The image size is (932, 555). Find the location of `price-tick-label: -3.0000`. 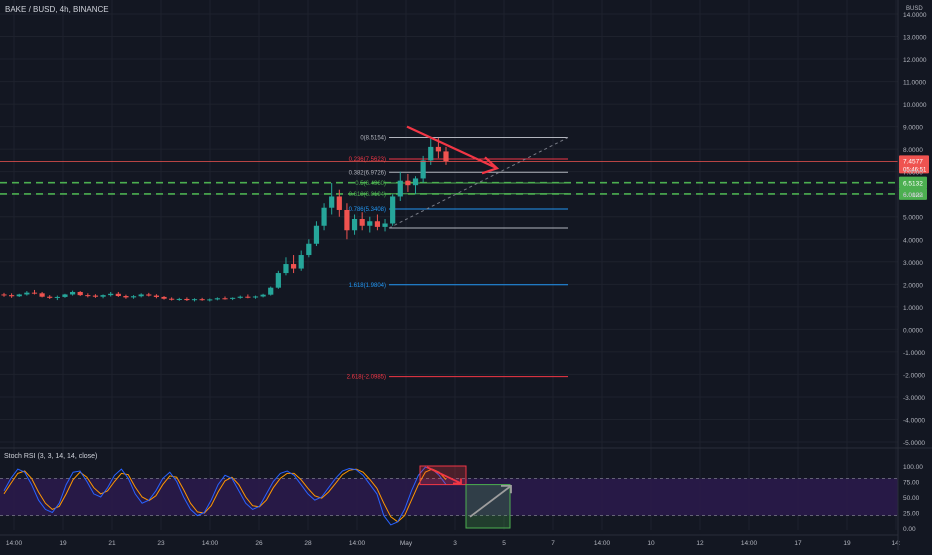

price-tick-label: -3.0000 is located at coordinates (914, 398).